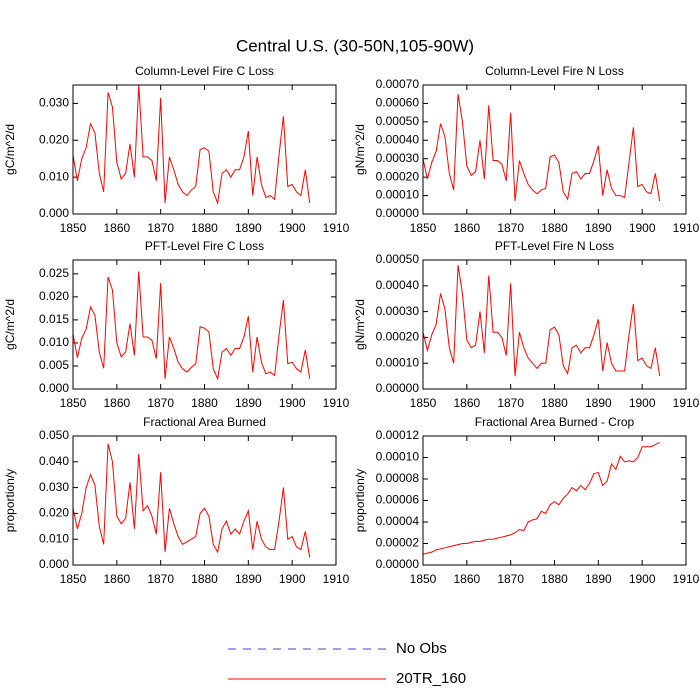 The height and width of the screenshot is (700, 700). I want to click on panel-title: Column-Level Fire N Loss, so click(554, 71).